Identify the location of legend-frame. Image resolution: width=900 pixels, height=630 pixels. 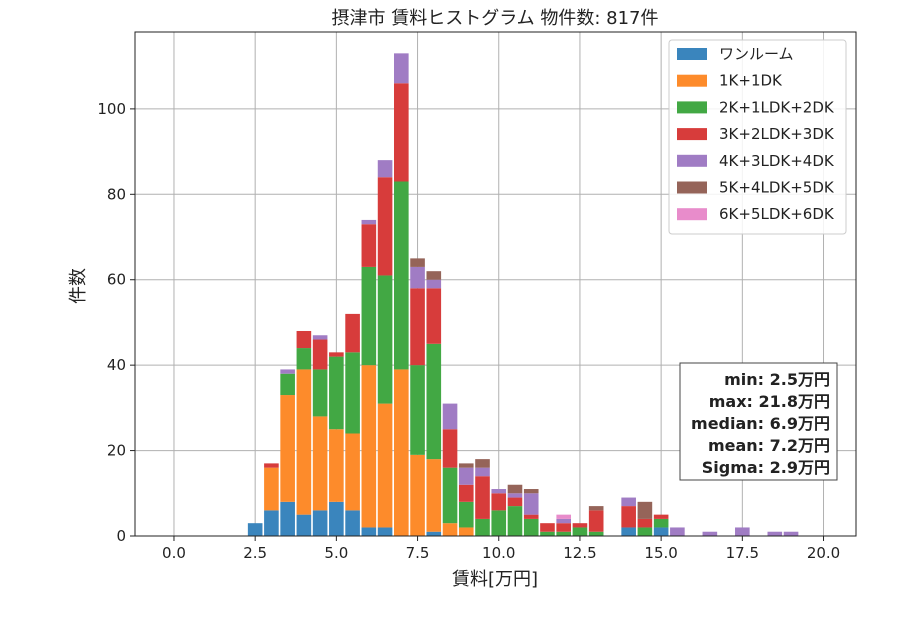
(757, 137).